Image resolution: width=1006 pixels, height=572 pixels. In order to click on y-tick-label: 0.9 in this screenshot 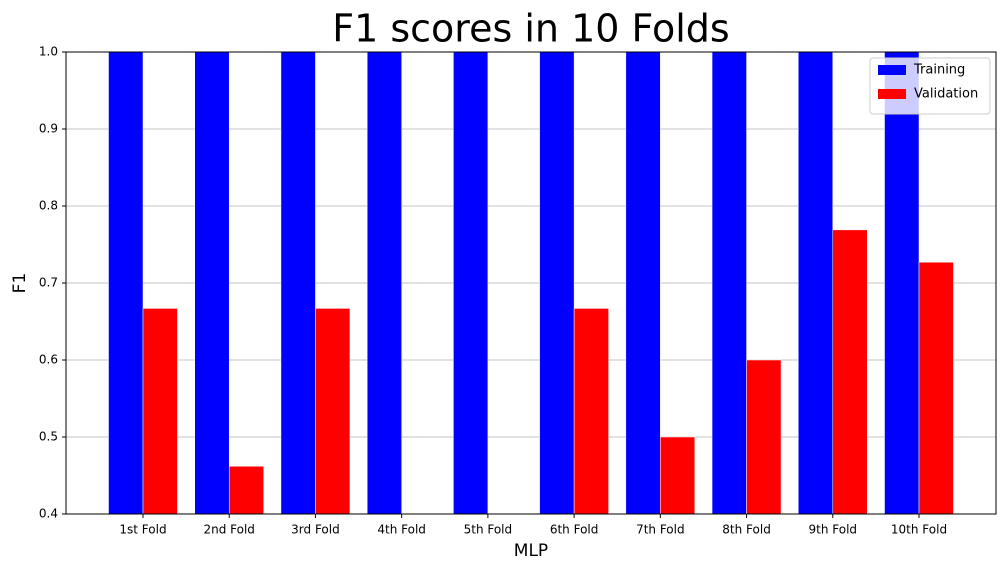, I will do `click(48, 129)`.